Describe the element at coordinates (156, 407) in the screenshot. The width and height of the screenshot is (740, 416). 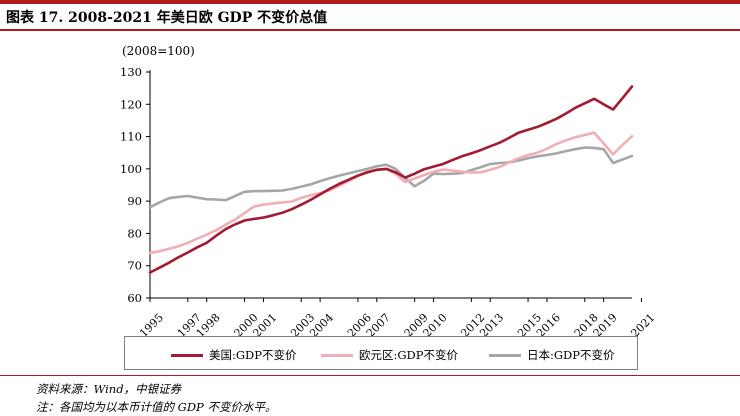
I see `footnote: 注：各国均为以本币计值的 GDP 不变价水平。` at that location.